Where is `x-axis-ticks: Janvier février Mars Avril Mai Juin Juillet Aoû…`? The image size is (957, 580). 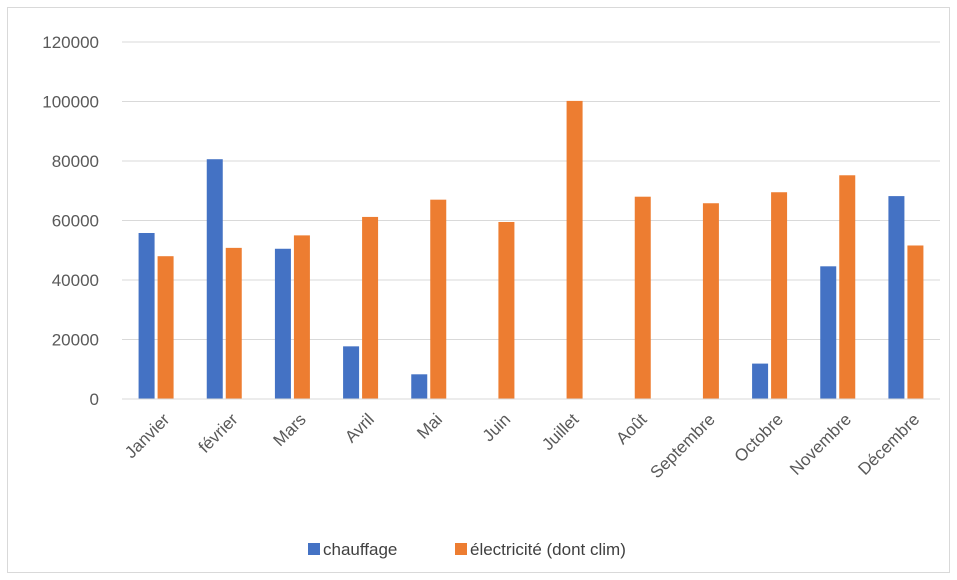 x-axis-ticks: Janvier février Mars Avril Mai Juin Juillet Aoû… is located at coordinates (522, 446).